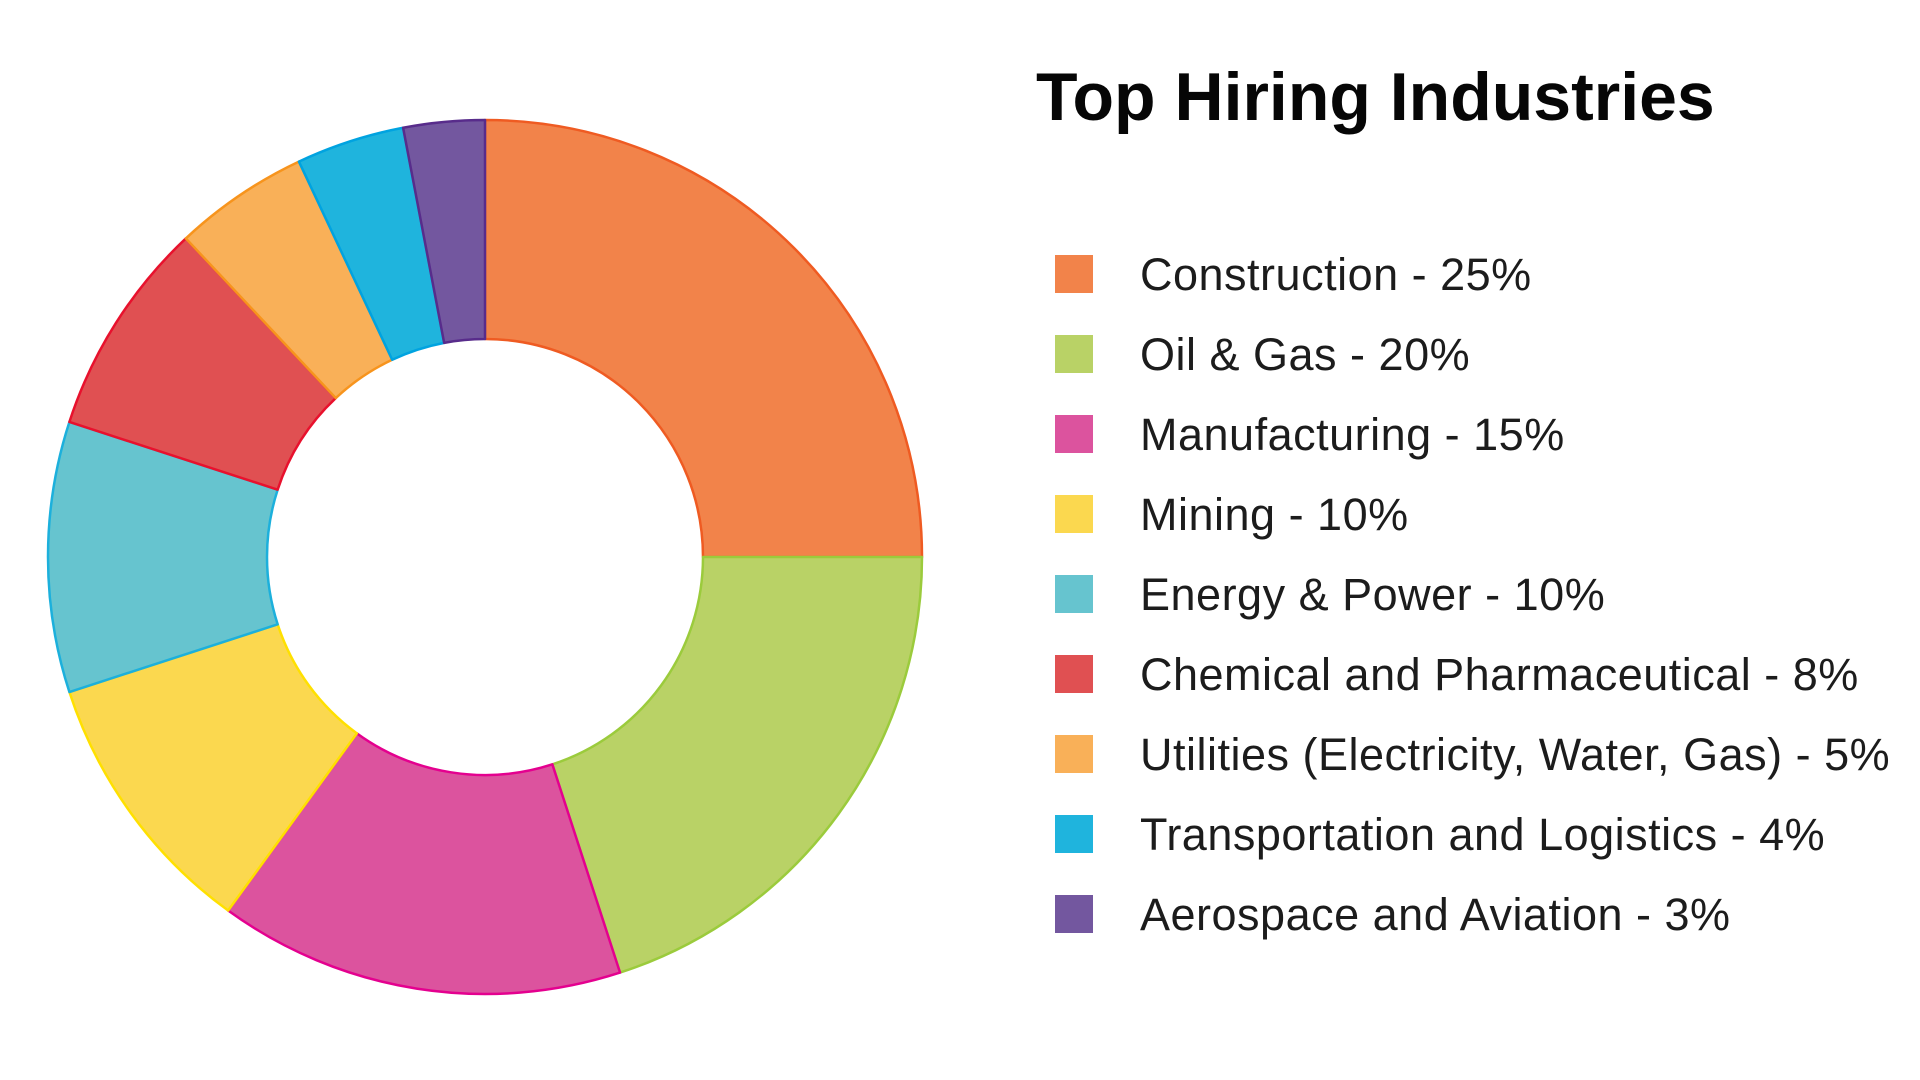  What do you see at coordinates (1074, 674) in the screenshot?
I see `legend-swatch-chemical-and-pharmaceutical` at bounding box center [1074, 674].